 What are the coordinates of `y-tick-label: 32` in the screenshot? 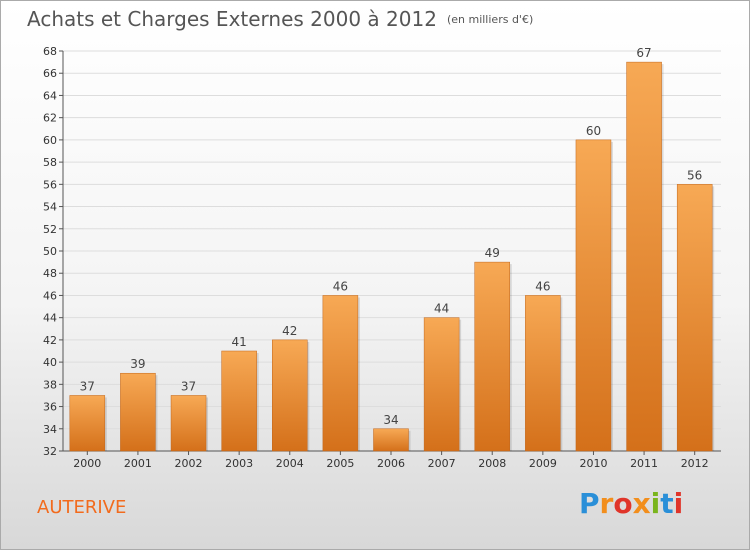 It's located at (50, 451).